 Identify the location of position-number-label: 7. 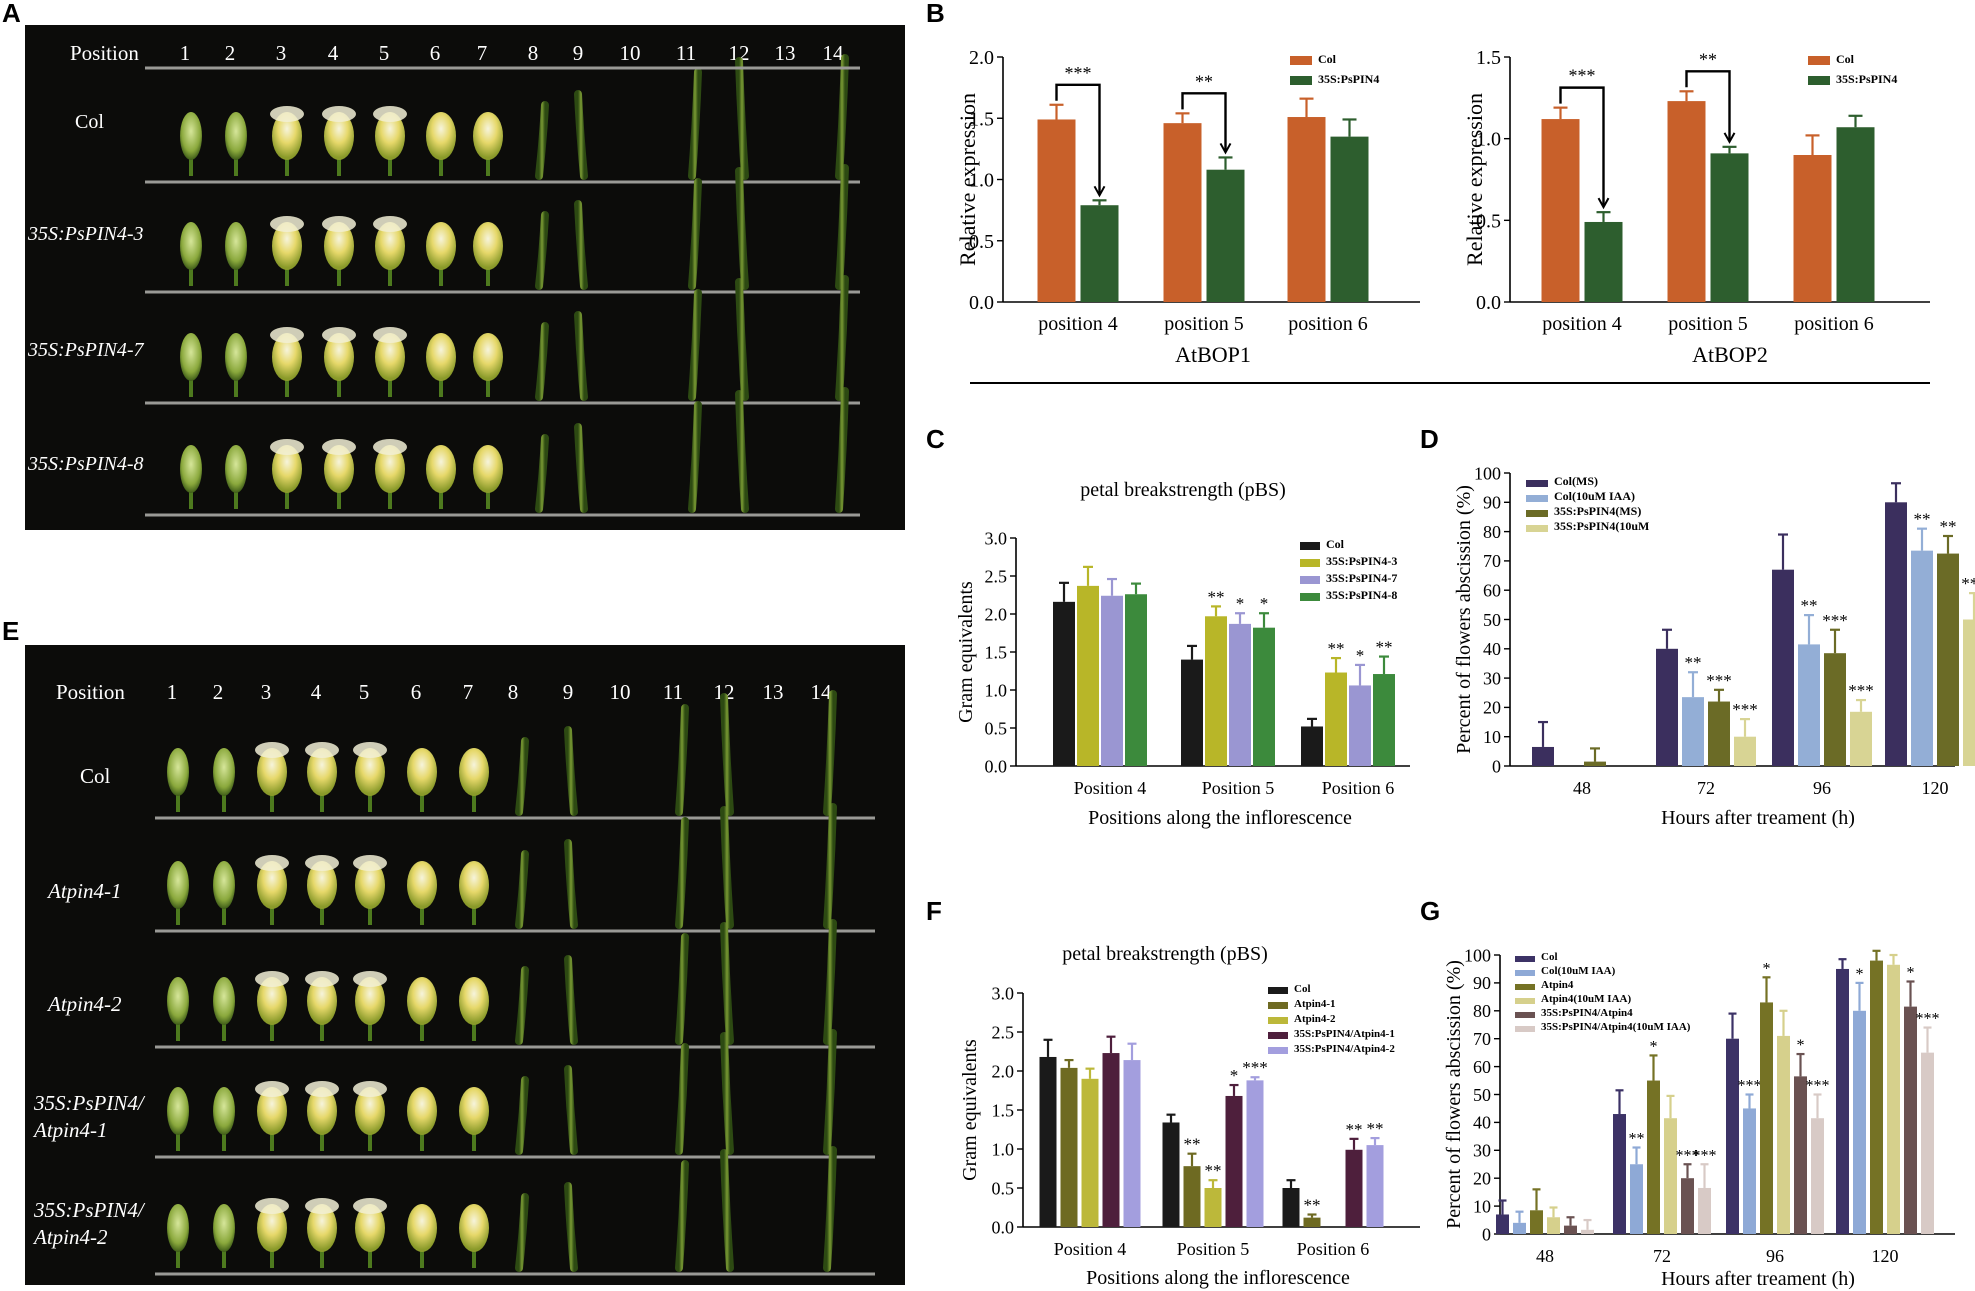
(482, 53).